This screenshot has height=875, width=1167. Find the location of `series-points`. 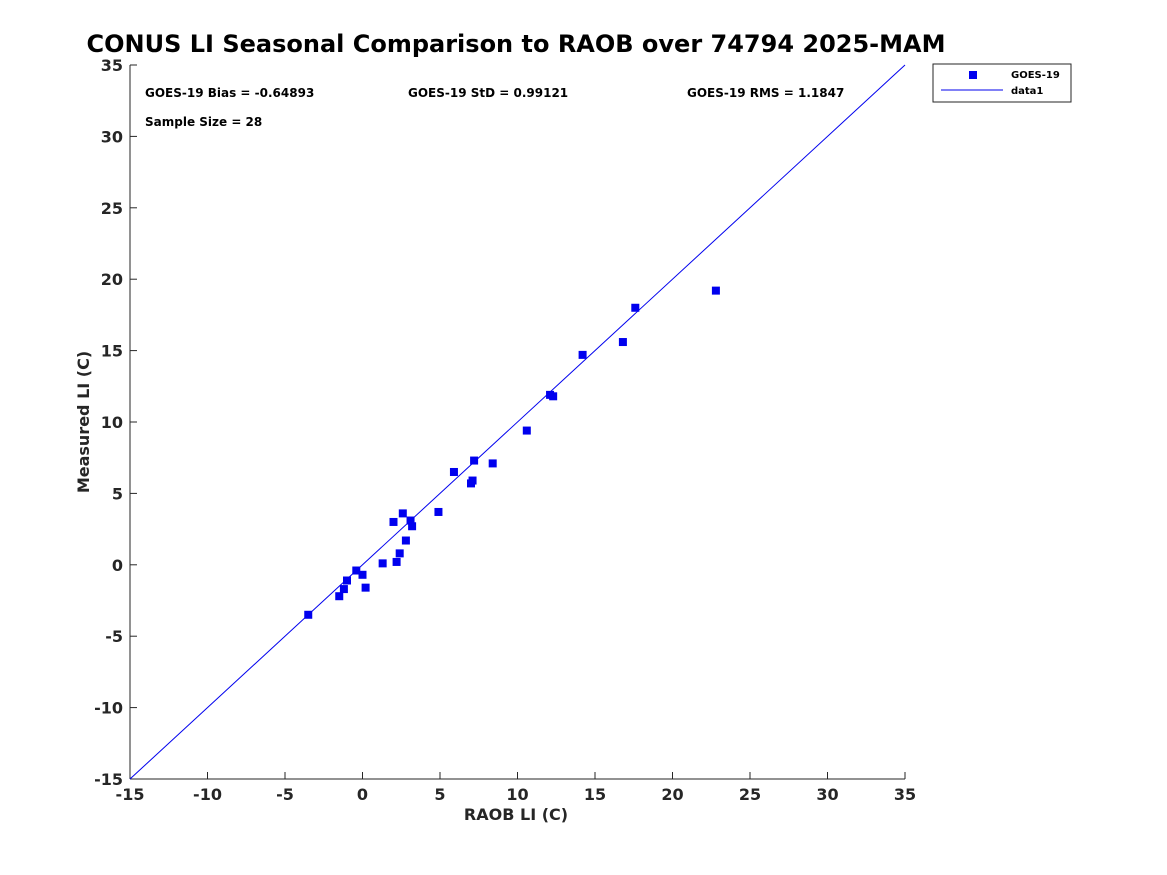

series-points is located at coordinates (512, 452).